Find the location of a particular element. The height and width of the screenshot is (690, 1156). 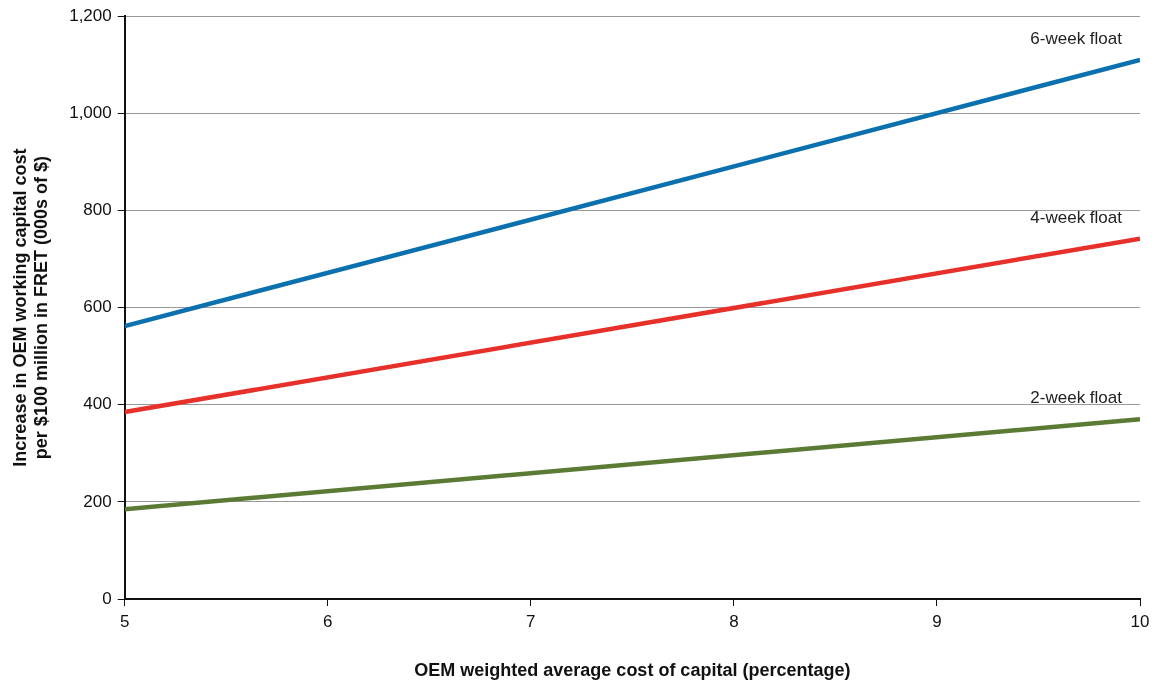

y-tick-label: 600 is located at coordinates (97, 307).